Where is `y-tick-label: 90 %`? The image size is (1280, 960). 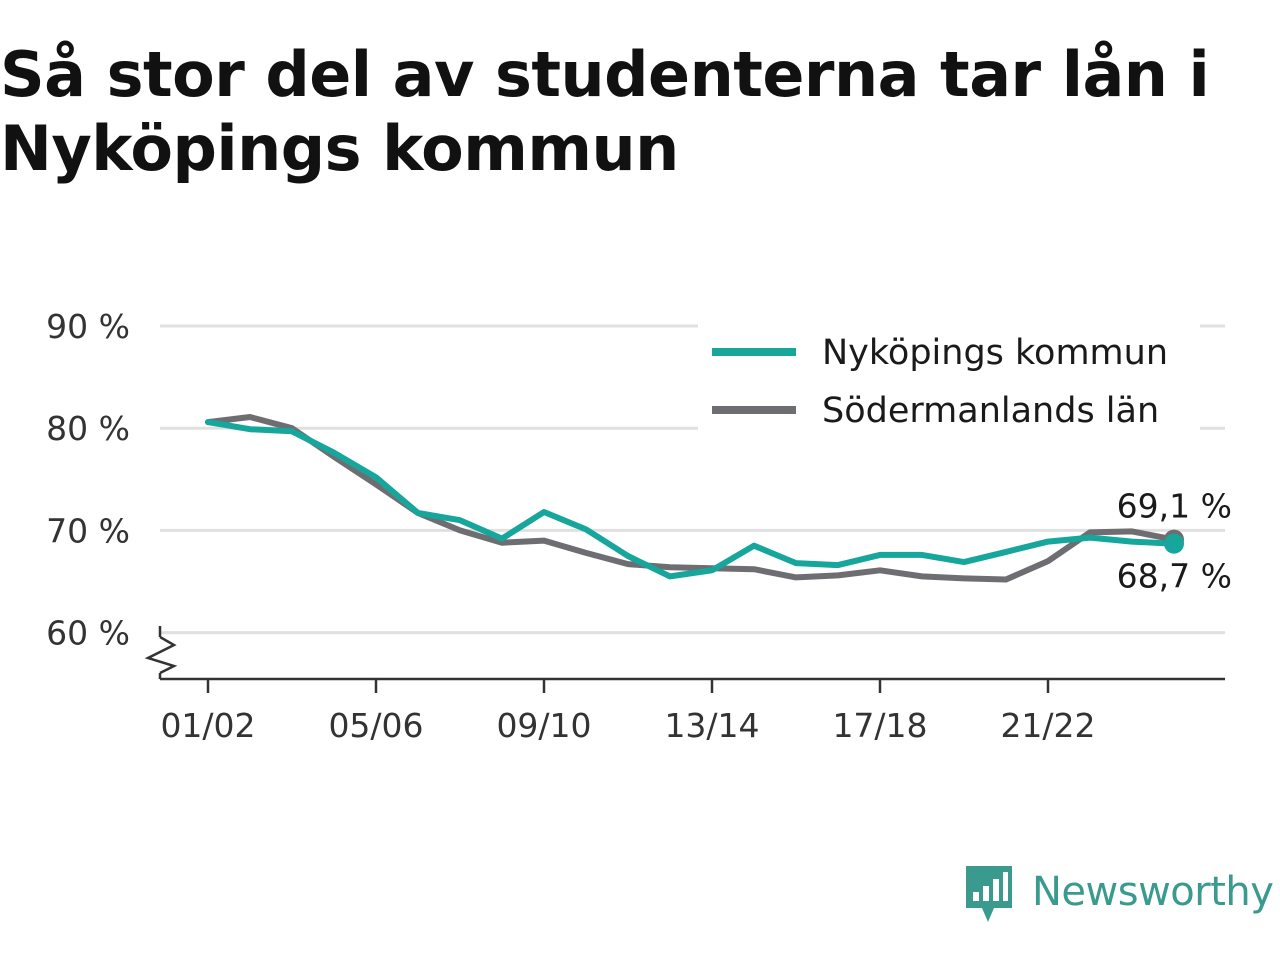
y-tick-label: 90 % is located at coordinates (88, 326).